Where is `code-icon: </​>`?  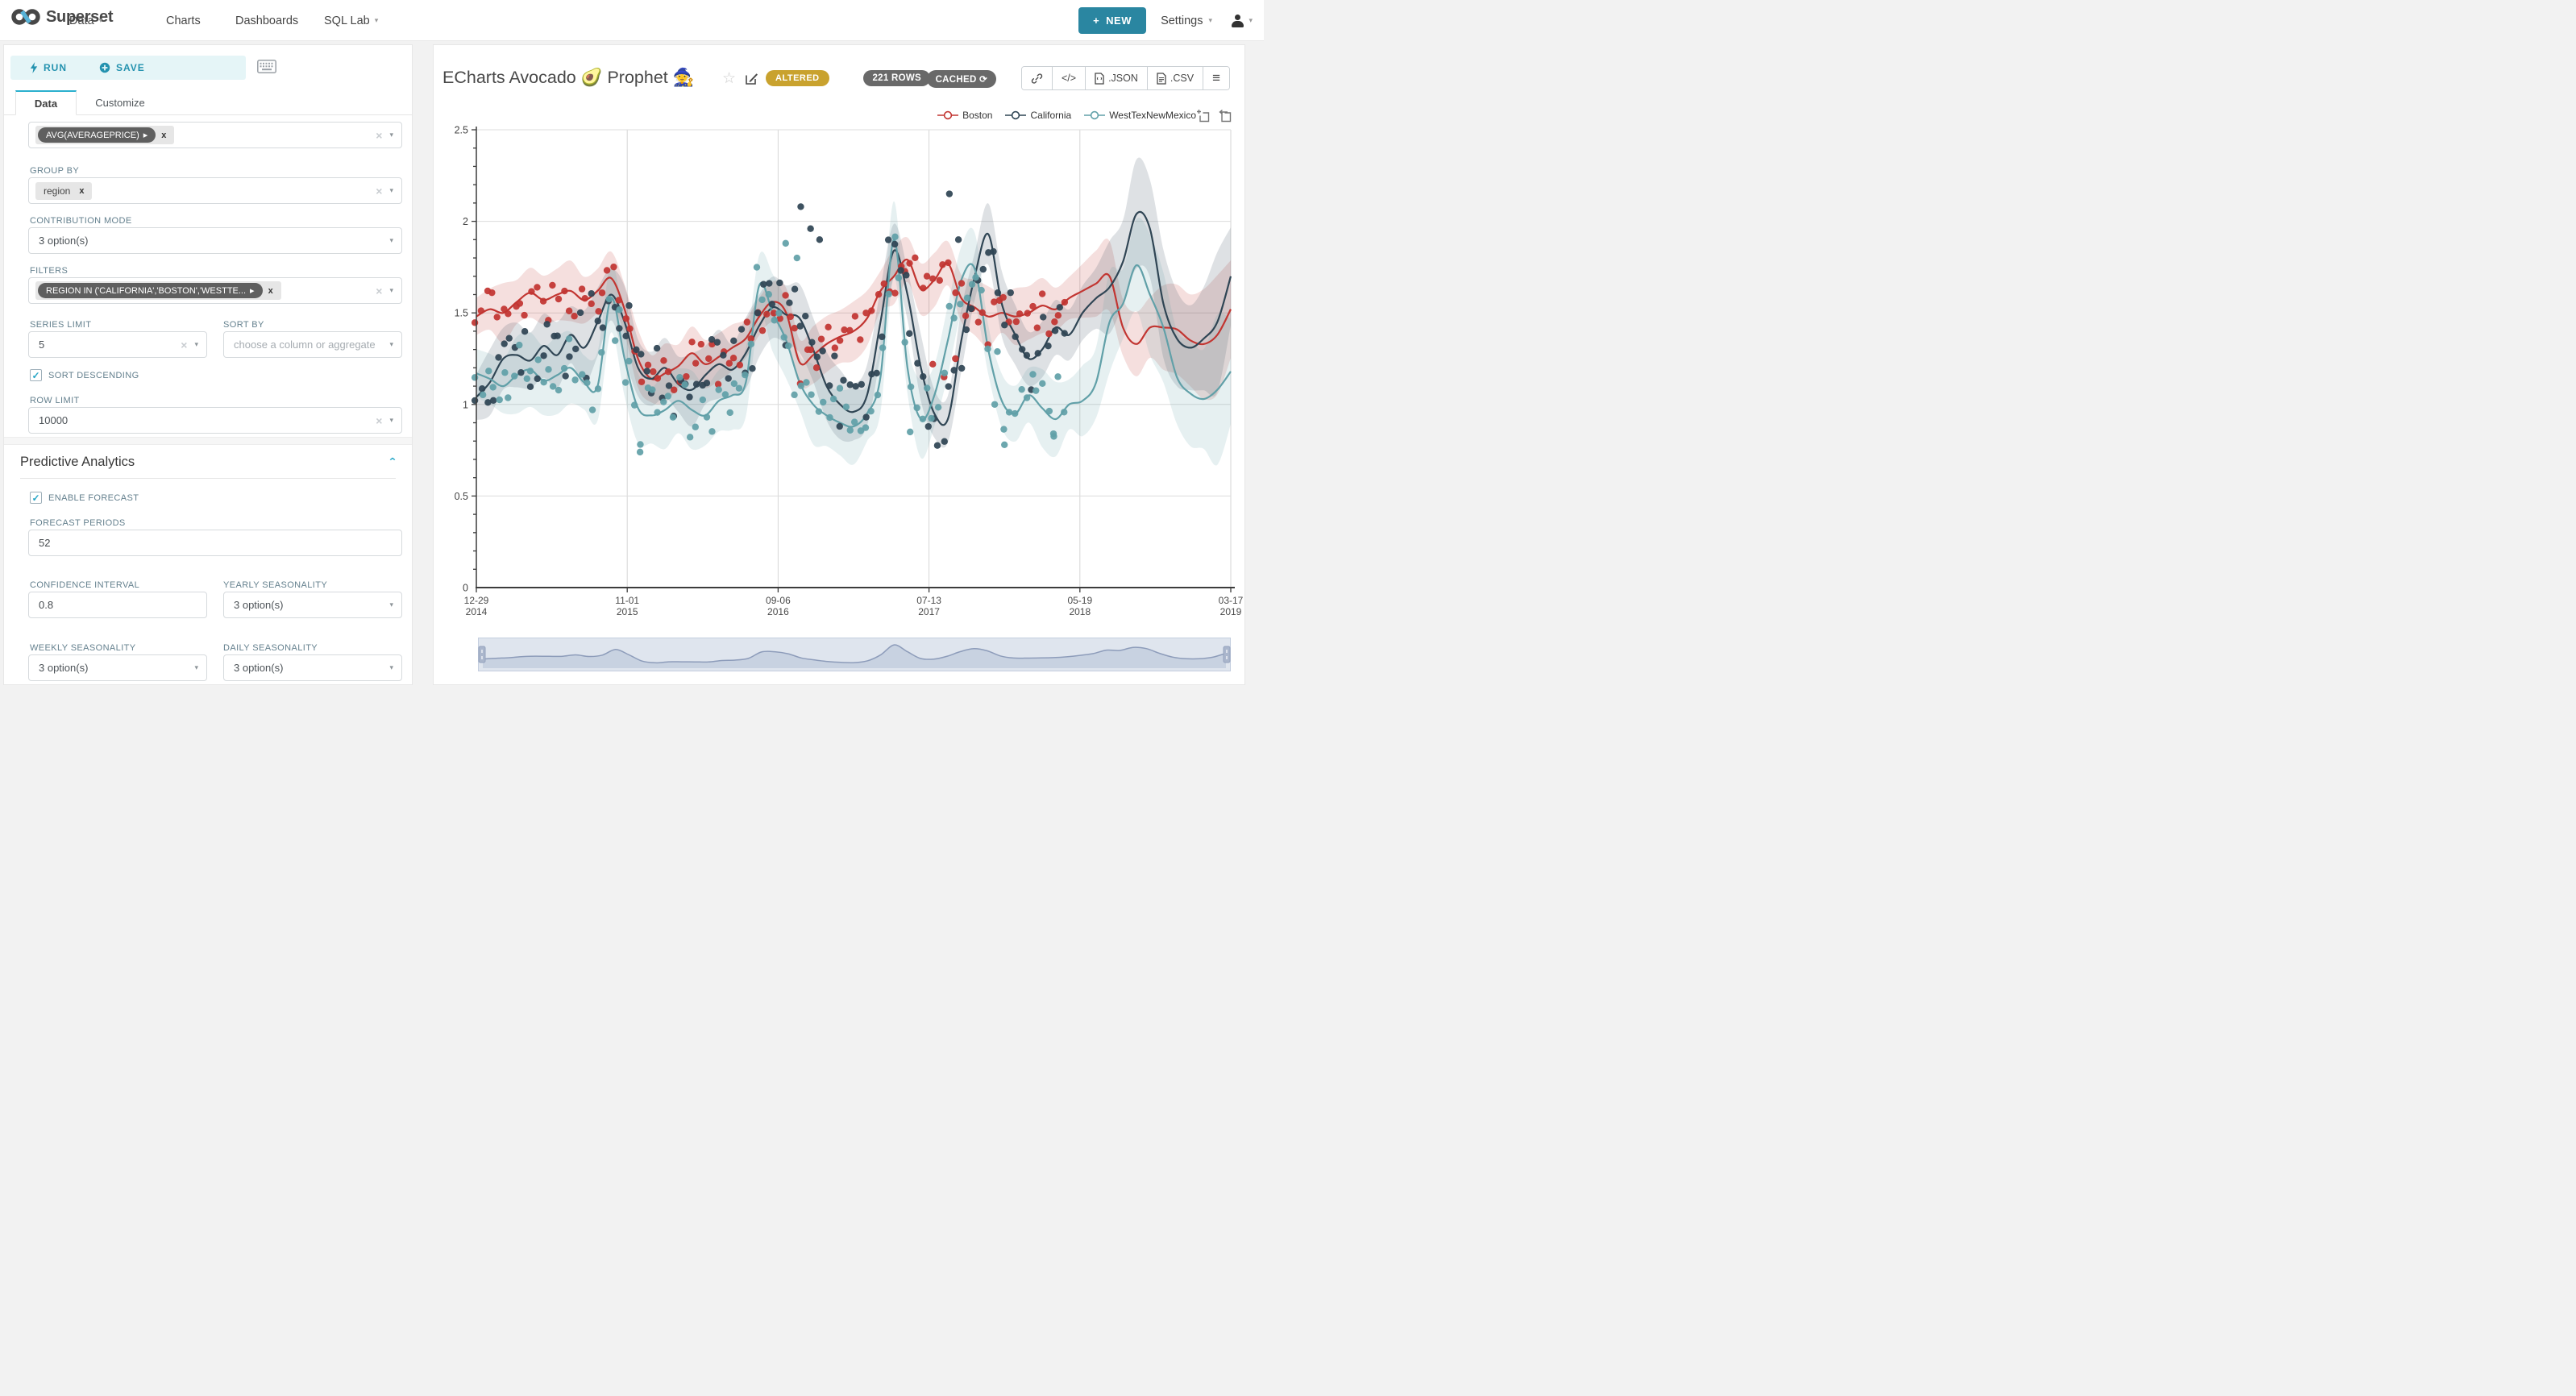 code-icon: </​> is located at coordinates (1069, 78).